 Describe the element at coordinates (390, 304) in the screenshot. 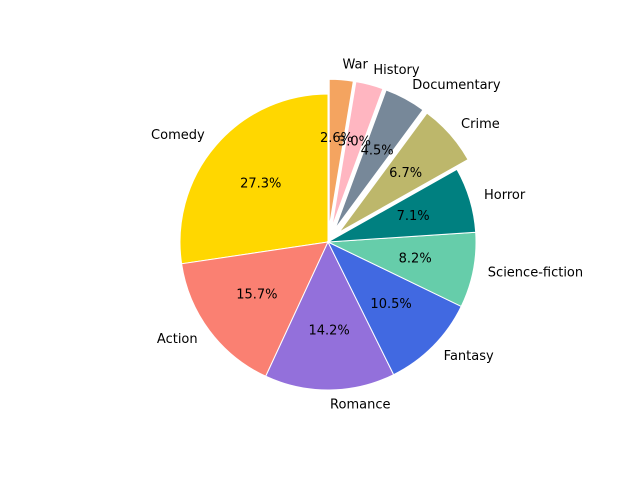

I see `slice-percent-label: 10.5%` at that location.